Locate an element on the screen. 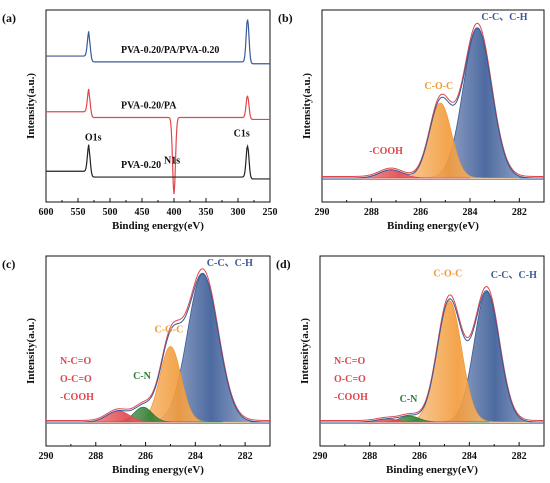 The width and height of the screenshot is (550, 483). peak-label-n1s: N1s is located at coordinates (172, 161).